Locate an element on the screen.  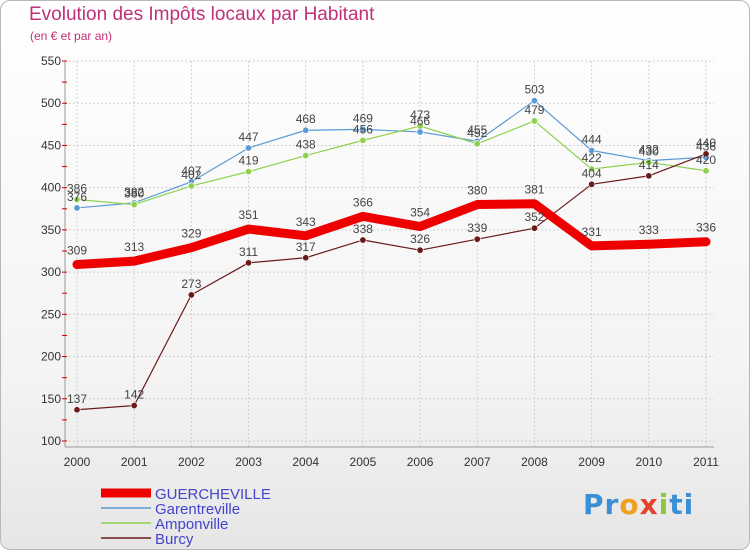
y-tick-label: 550 is located at coordinates (51, 61).